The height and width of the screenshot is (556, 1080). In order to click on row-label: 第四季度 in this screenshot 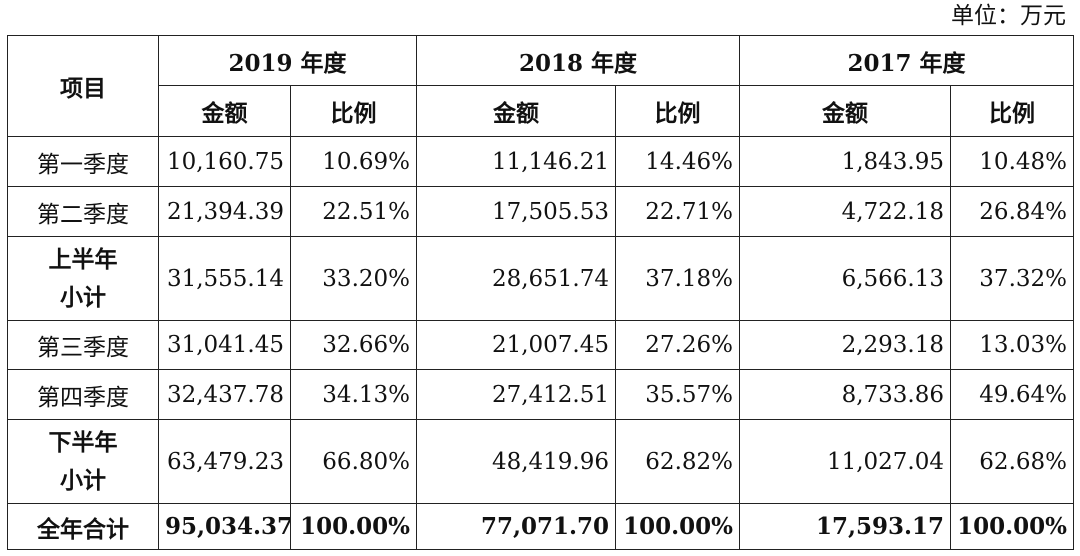, I will do `click(83, 394)`.